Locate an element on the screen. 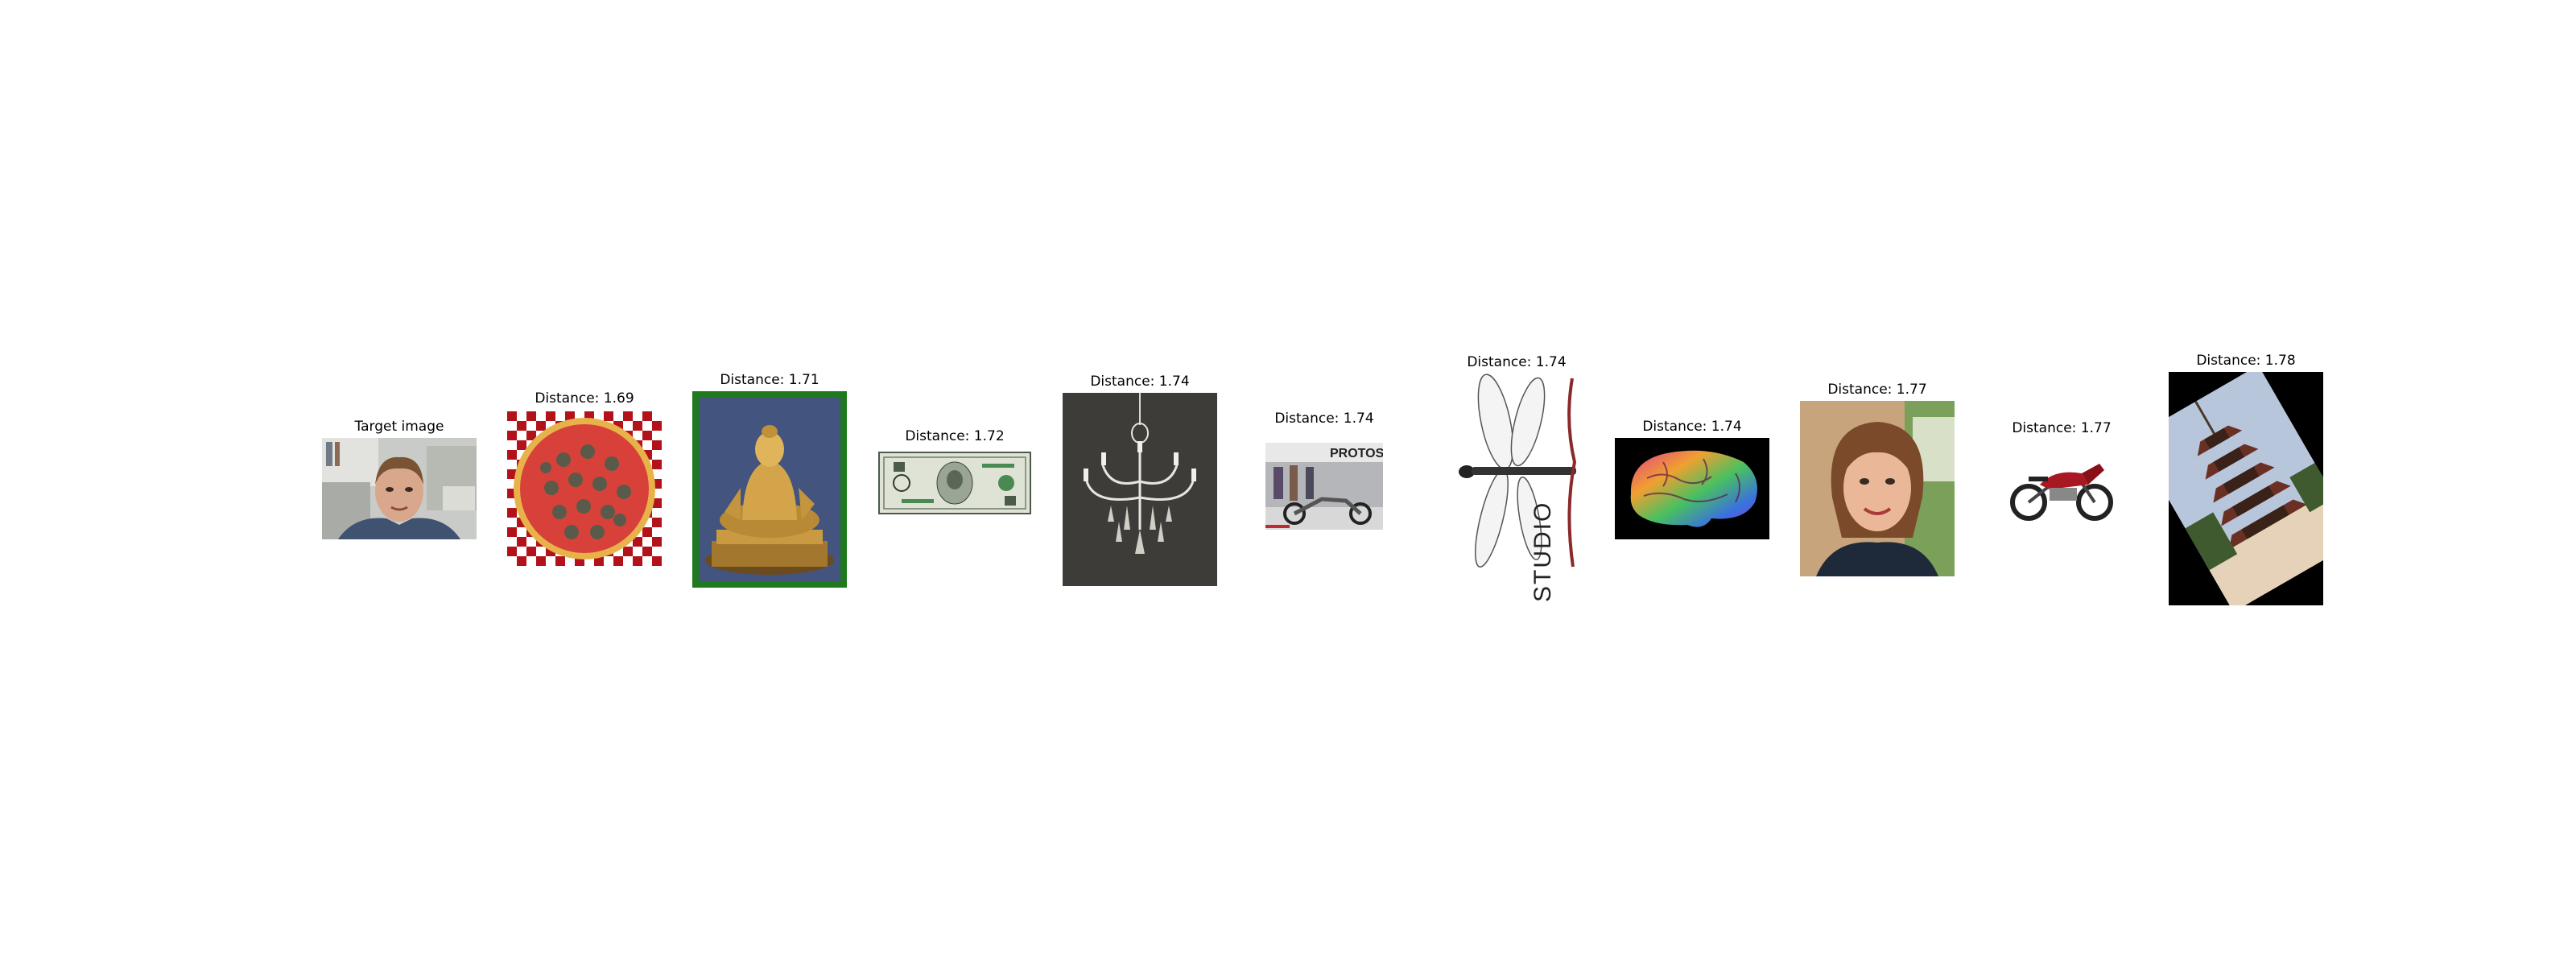 The width and height of the screenshot is (2576, 966). result-panel-7: Distance: 1.74 is located at coordinates (1692, 479).